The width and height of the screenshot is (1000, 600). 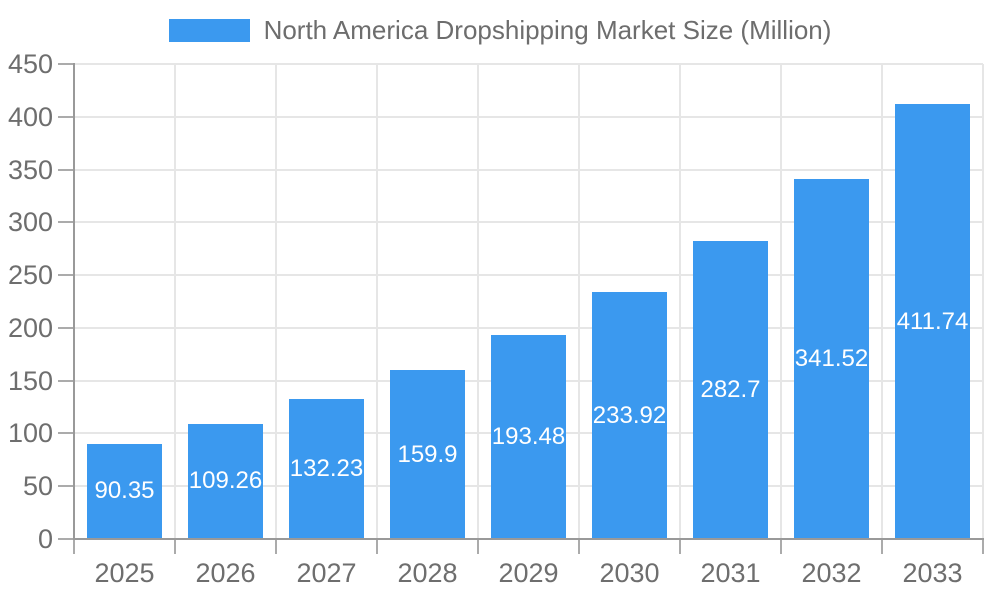 I want to click on bar-2028, so click(x=427, y=454).